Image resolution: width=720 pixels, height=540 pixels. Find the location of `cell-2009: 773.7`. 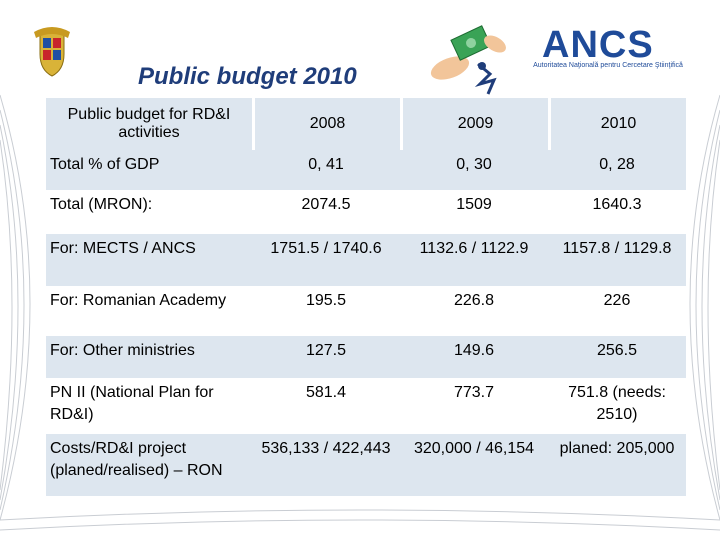

cell-2009: 773.7 is located at coordinates (474, 392).